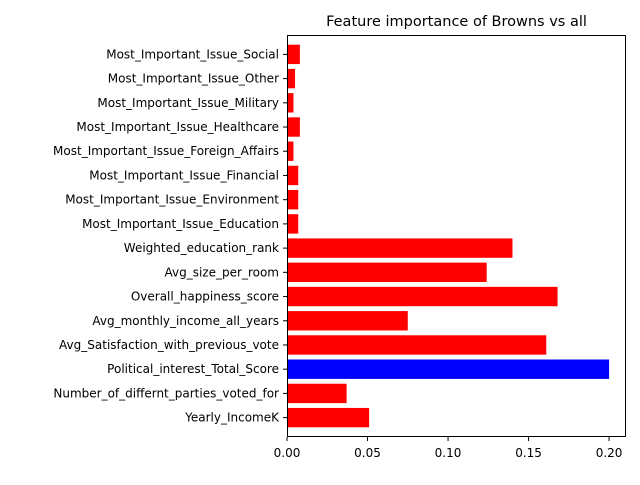  I want to click on bar-Weighted_education_rank, so click(400, 248).